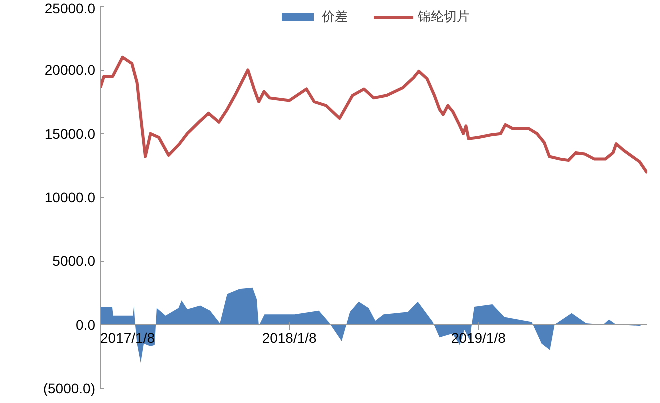 The width and height of the screenshot is (660, 403). Describe the element at coordinates (335, 17) in the screenshot. I see `legend-label: 价差` at that location.